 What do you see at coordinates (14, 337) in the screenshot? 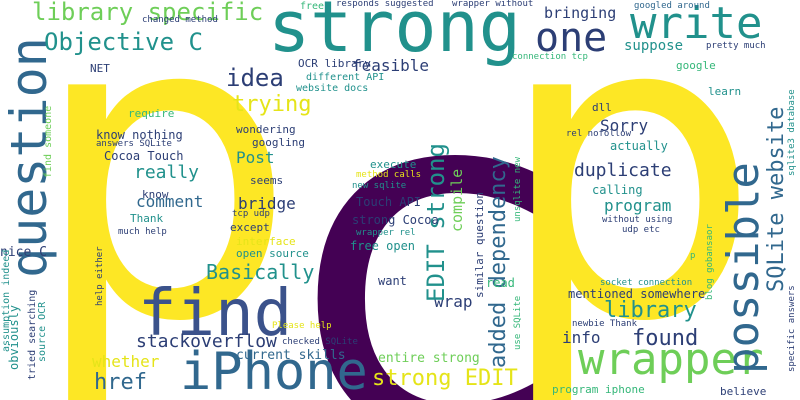
I see `word-obviously: obviously` at bounding box center [14, 337].